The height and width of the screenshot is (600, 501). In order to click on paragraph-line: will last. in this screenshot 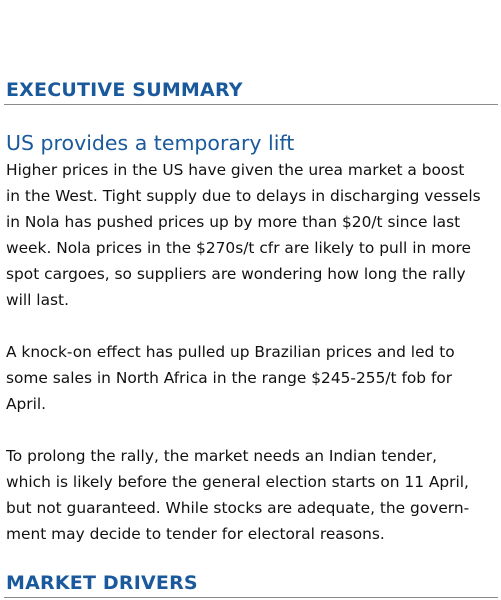, I will do `click(37, 300)`.